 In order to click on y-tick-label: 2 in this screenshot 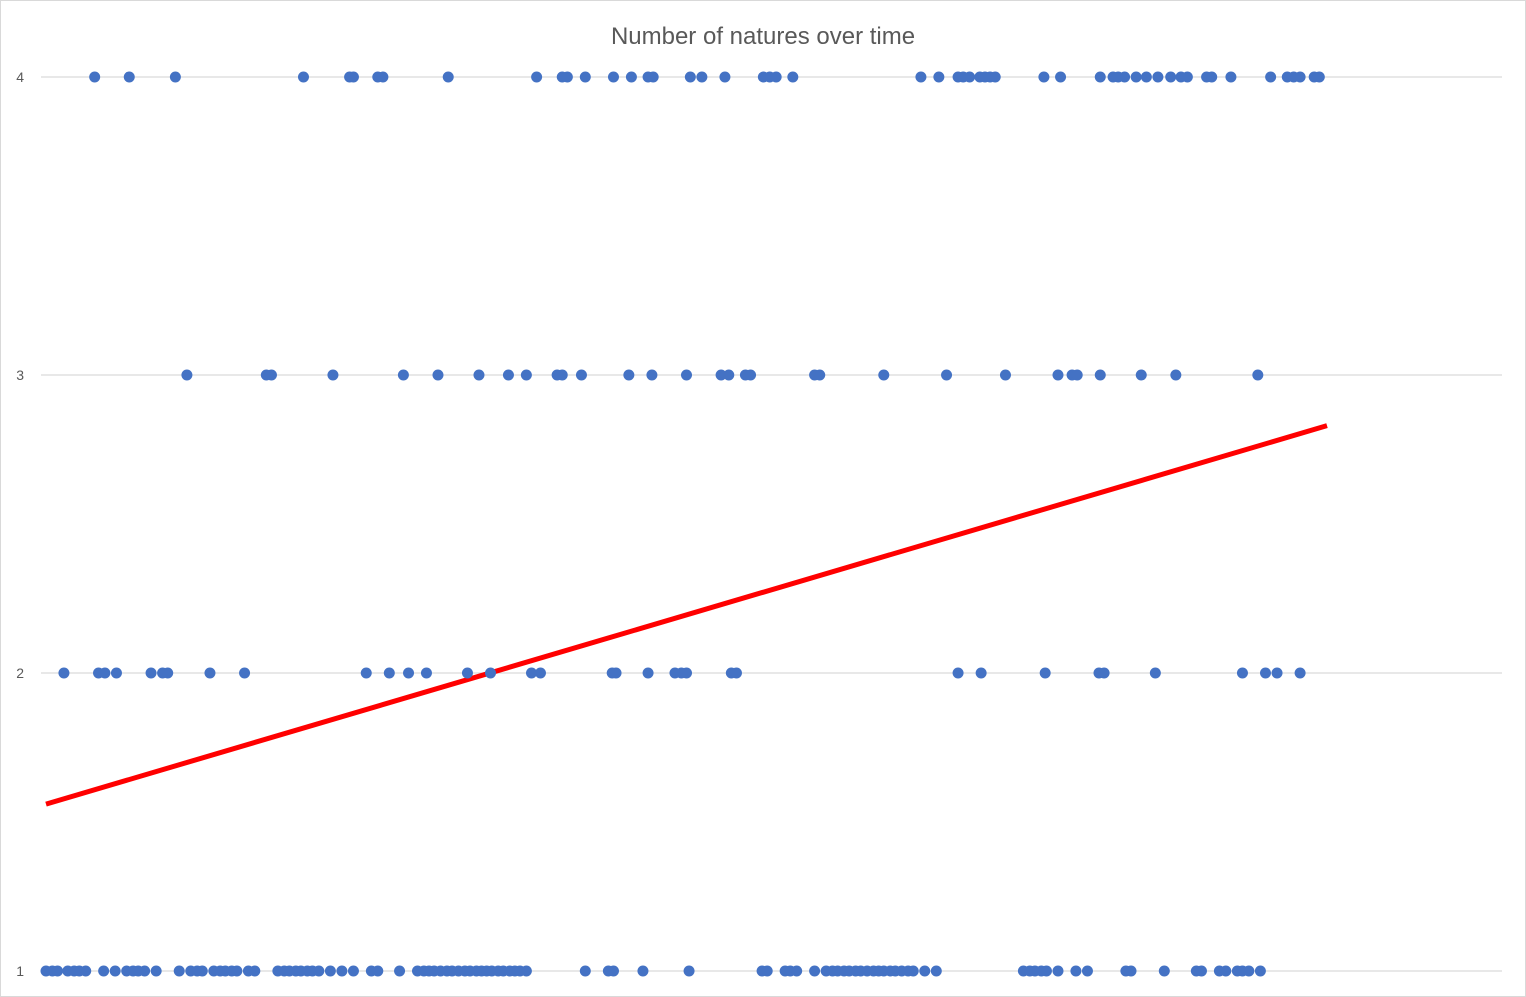, I will do `click(20, 673)`.